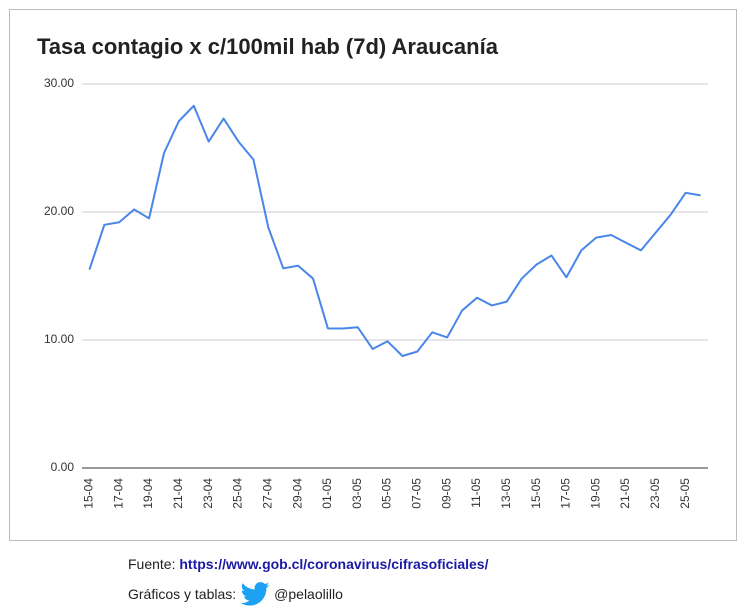  Describe the element at coordinates (152, 564) in the screenshot. I see `source-label: Fuente:` at that location.